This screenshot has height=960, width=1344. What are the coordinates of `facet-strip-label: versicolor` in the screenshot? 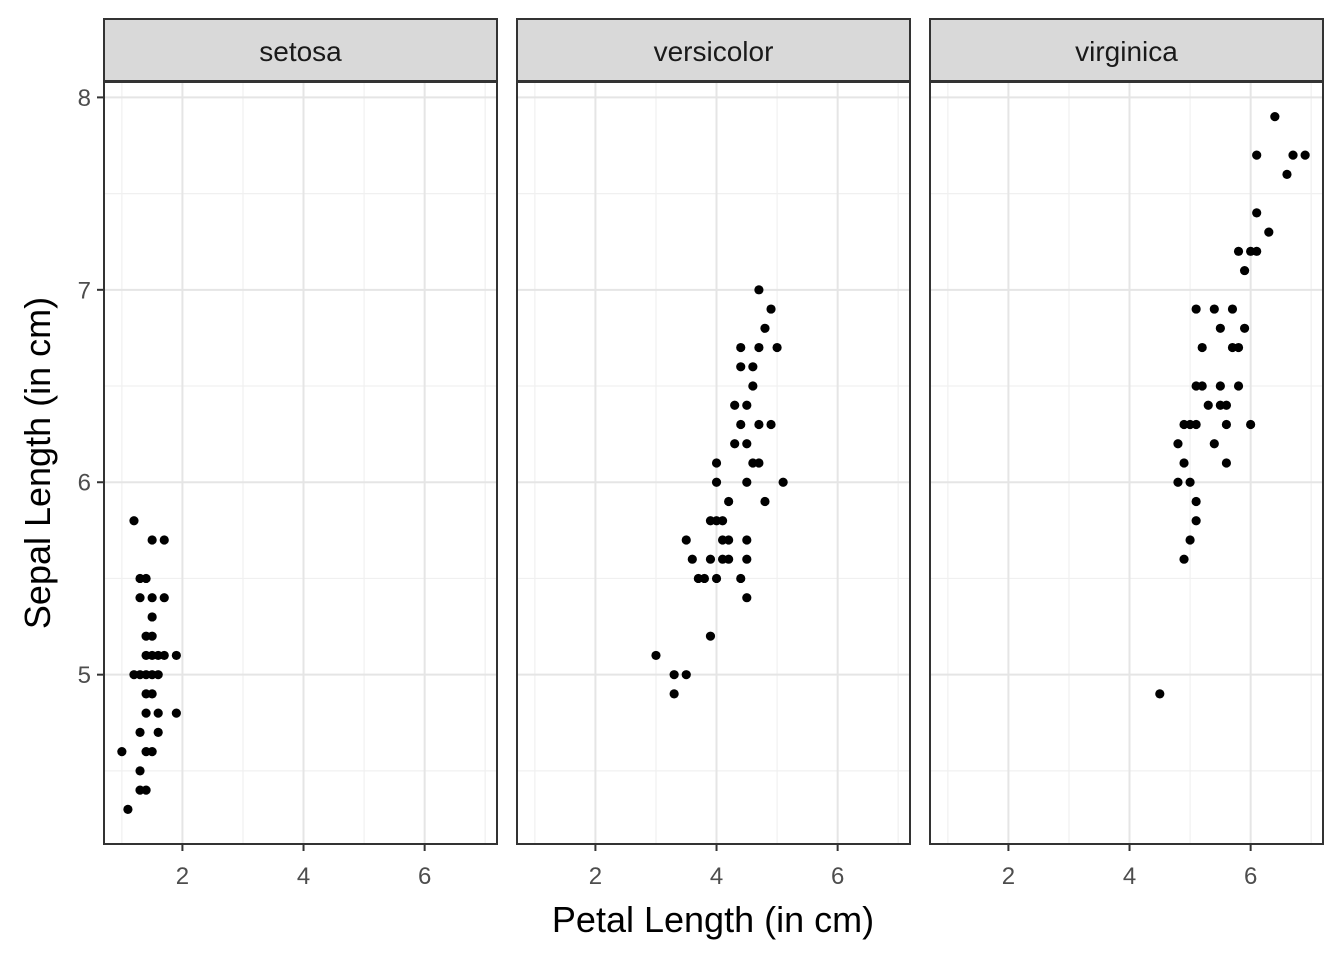 It's located at (714, 51).